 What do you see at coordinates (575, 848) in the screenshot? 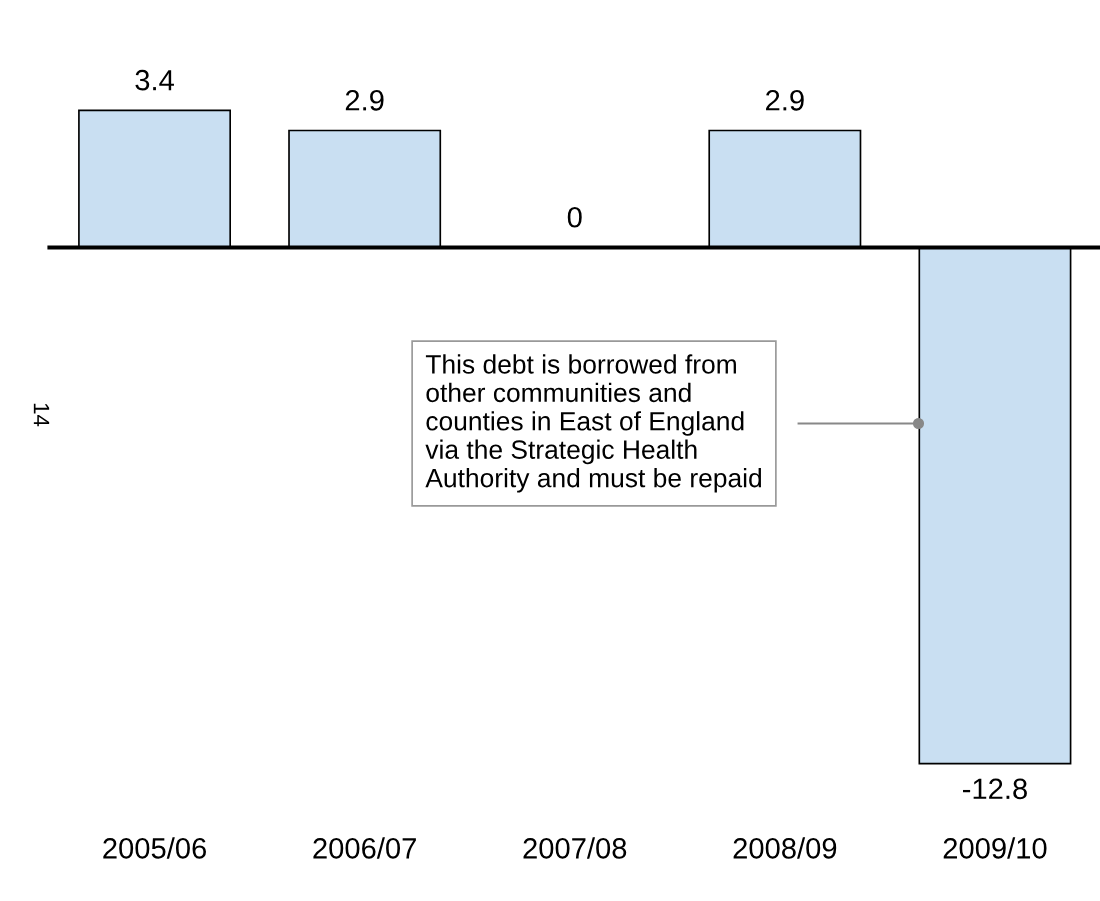
I see `x-tick-label: 2007/08` at bounding box center [575, 848].